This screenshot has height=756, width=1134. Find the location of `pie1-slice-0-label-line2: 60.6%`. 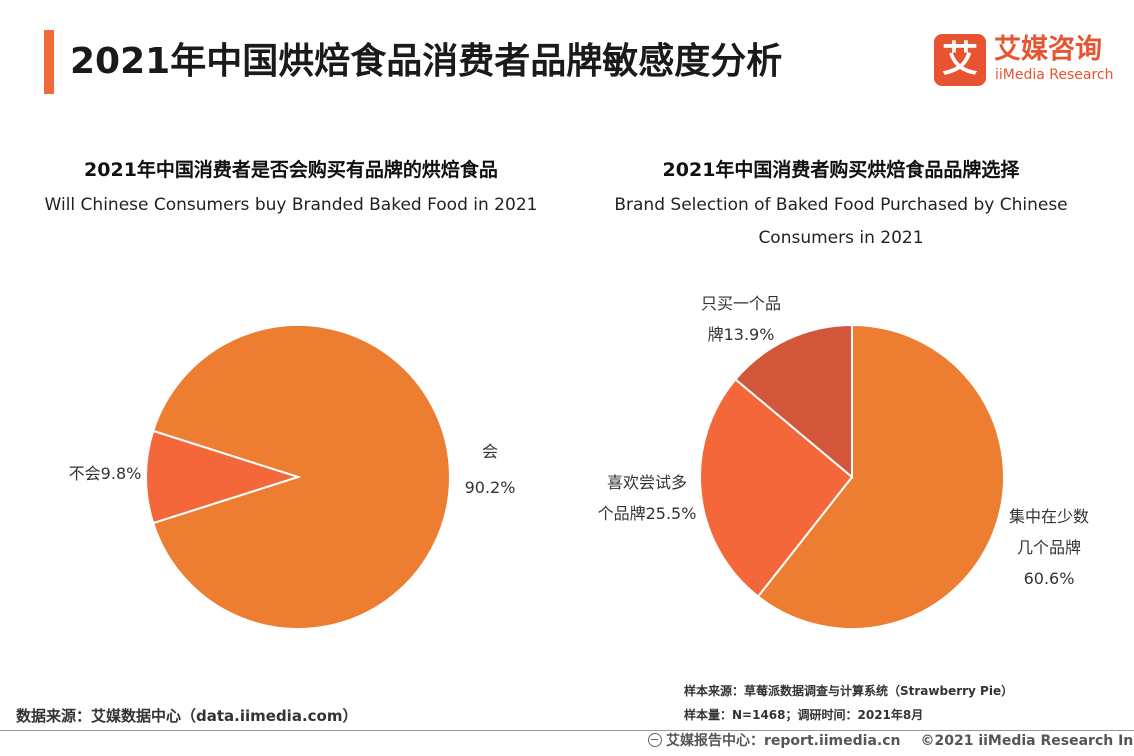

pie1-slice-0-label-line2: 60.6% is located at coordinates (1049, 578).